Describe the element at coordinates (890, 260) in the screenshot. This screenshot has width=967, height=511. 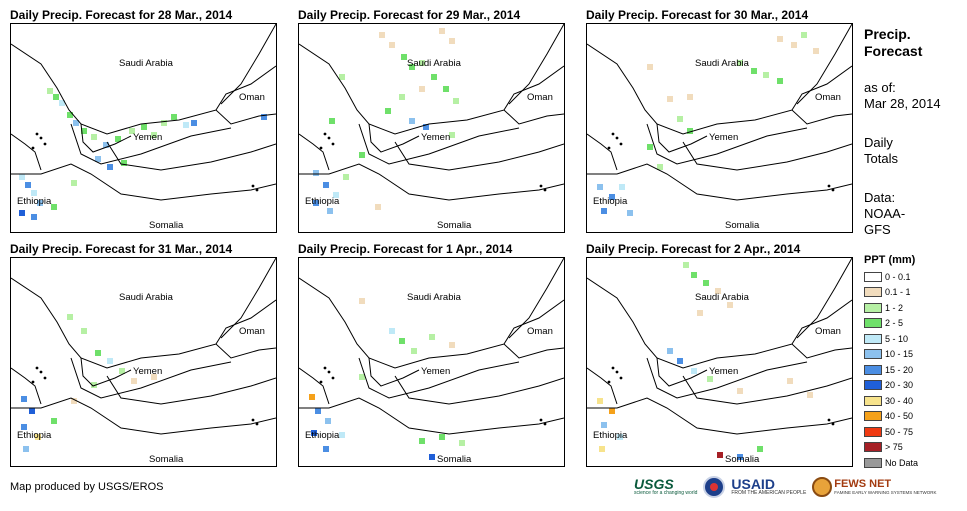
I see `legend-title: PPT (mm)` at that location.